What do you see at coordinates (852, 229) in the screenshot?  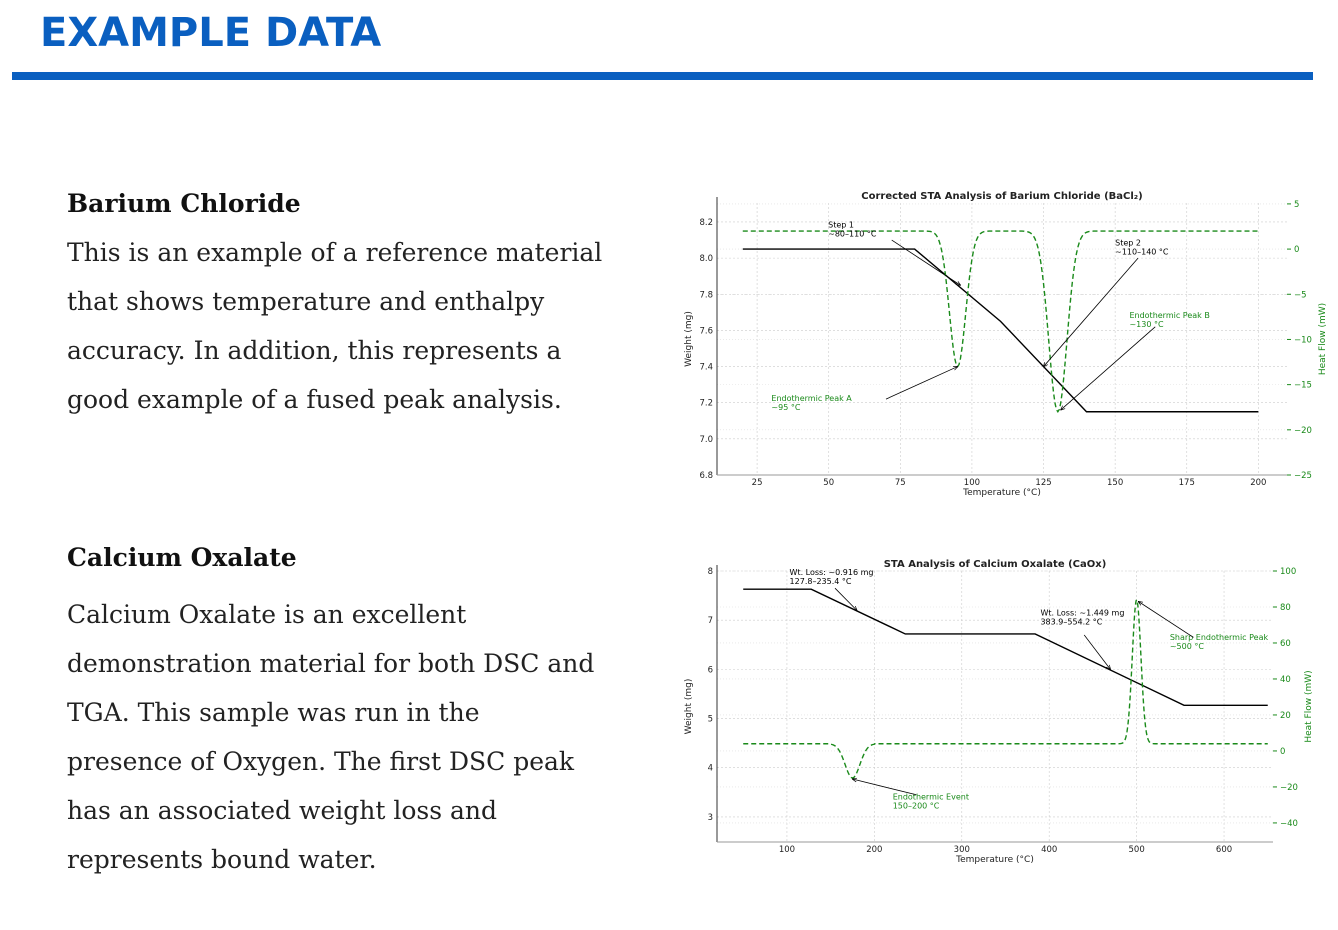 I see `annotation-label: Step 1 ~80–110 °C` at bounding box center [852, 229].